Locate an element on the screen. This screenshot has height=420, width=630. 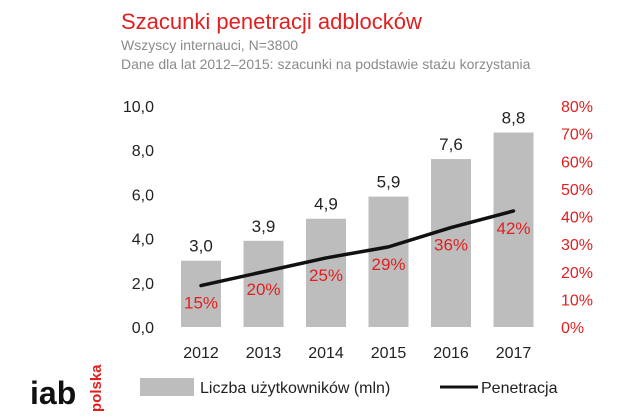
left-axis-tick-label: 0,0 is located at coordinates (143, 328).